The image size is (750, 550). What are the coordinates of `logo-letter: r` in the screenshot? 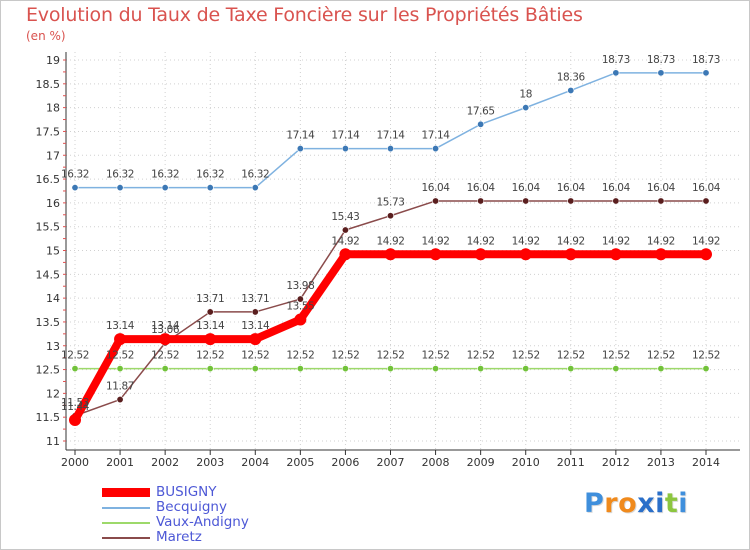 It's located at (611, 503).